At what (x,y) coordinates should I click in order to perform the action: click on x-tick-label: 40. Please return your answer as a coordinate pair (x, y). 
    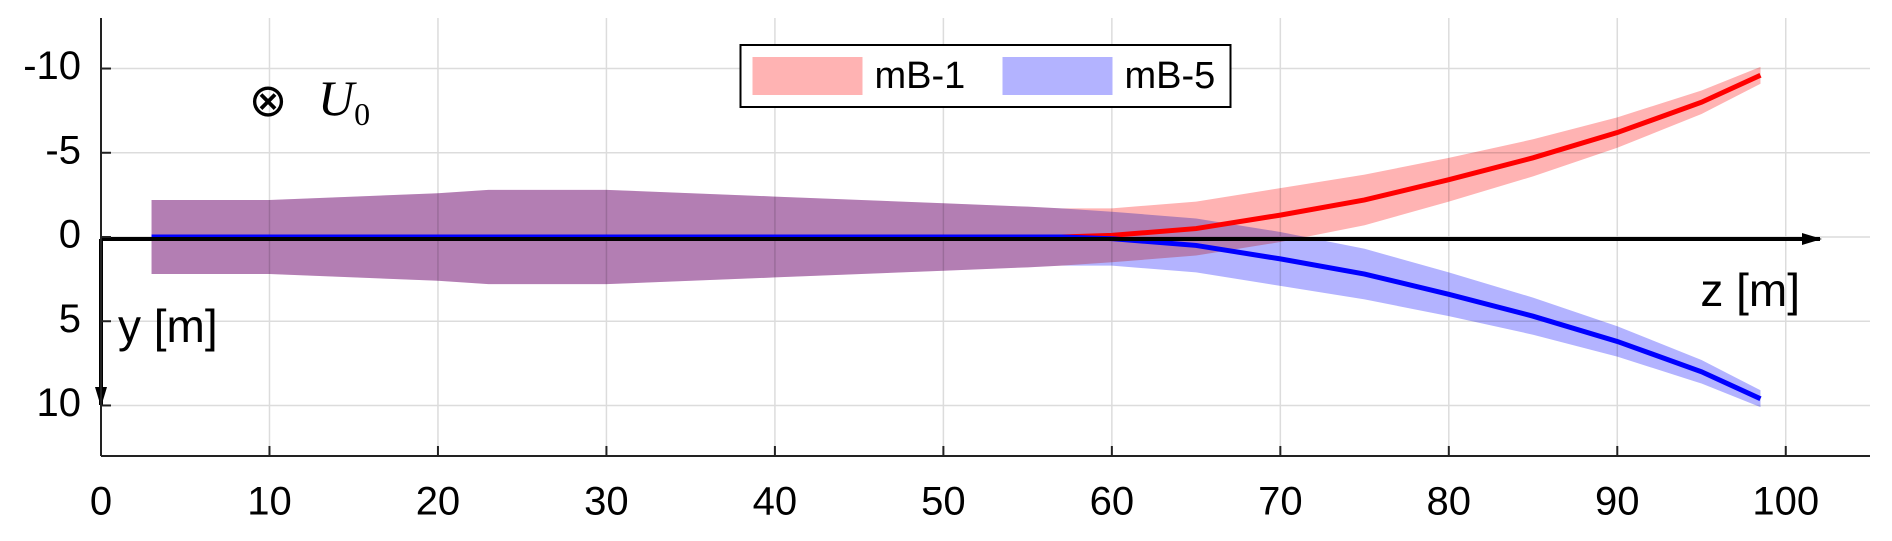
    Looking at the image, I should click on (775, 502).